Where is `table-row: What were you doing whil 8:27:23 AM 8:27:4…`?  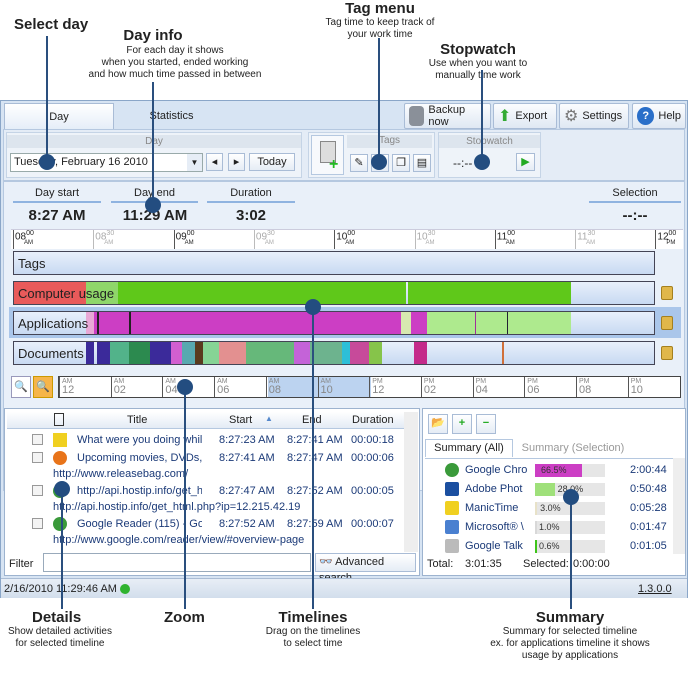 table-row: What were you doing whil 8:27:23 AM 8:27:4… is located at coordinates (205, 441).